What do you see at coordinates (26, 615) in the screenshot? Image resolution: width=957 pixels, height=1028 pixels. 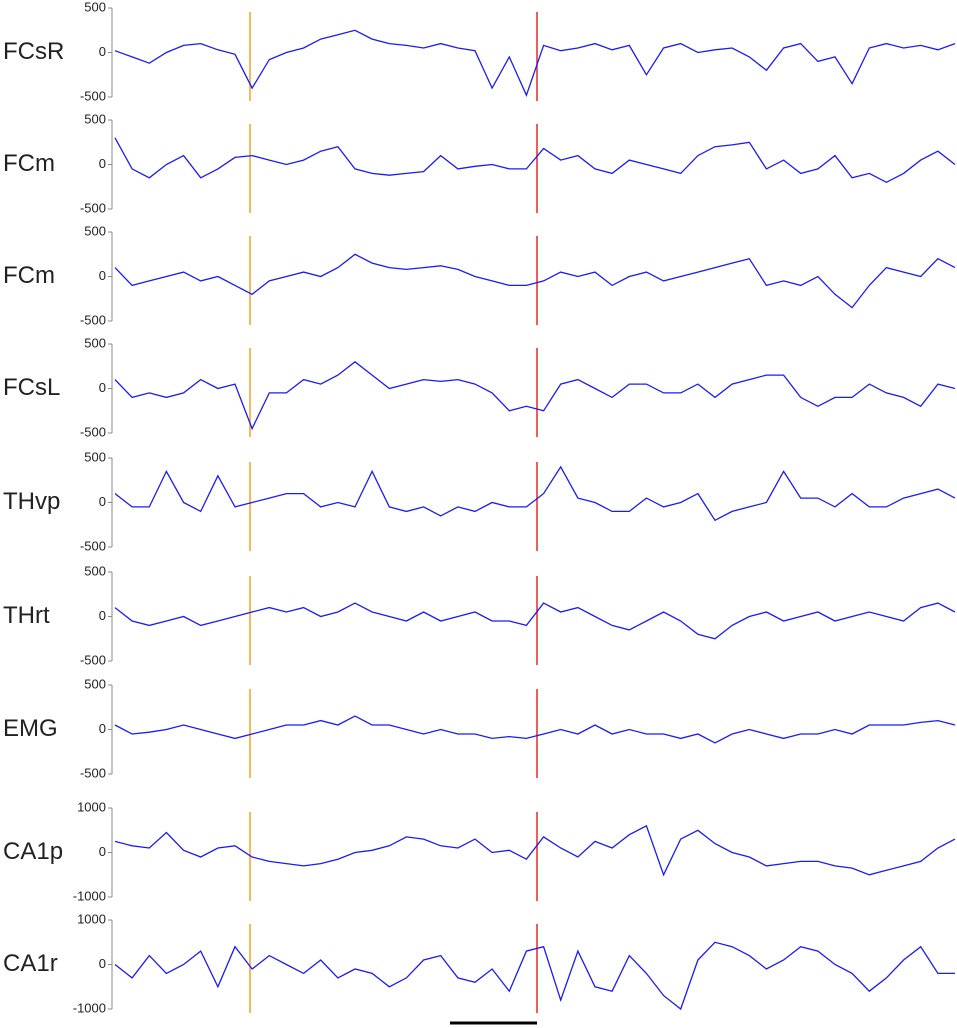 I see `channel-label: THrt` at bounding box center [26, 615].